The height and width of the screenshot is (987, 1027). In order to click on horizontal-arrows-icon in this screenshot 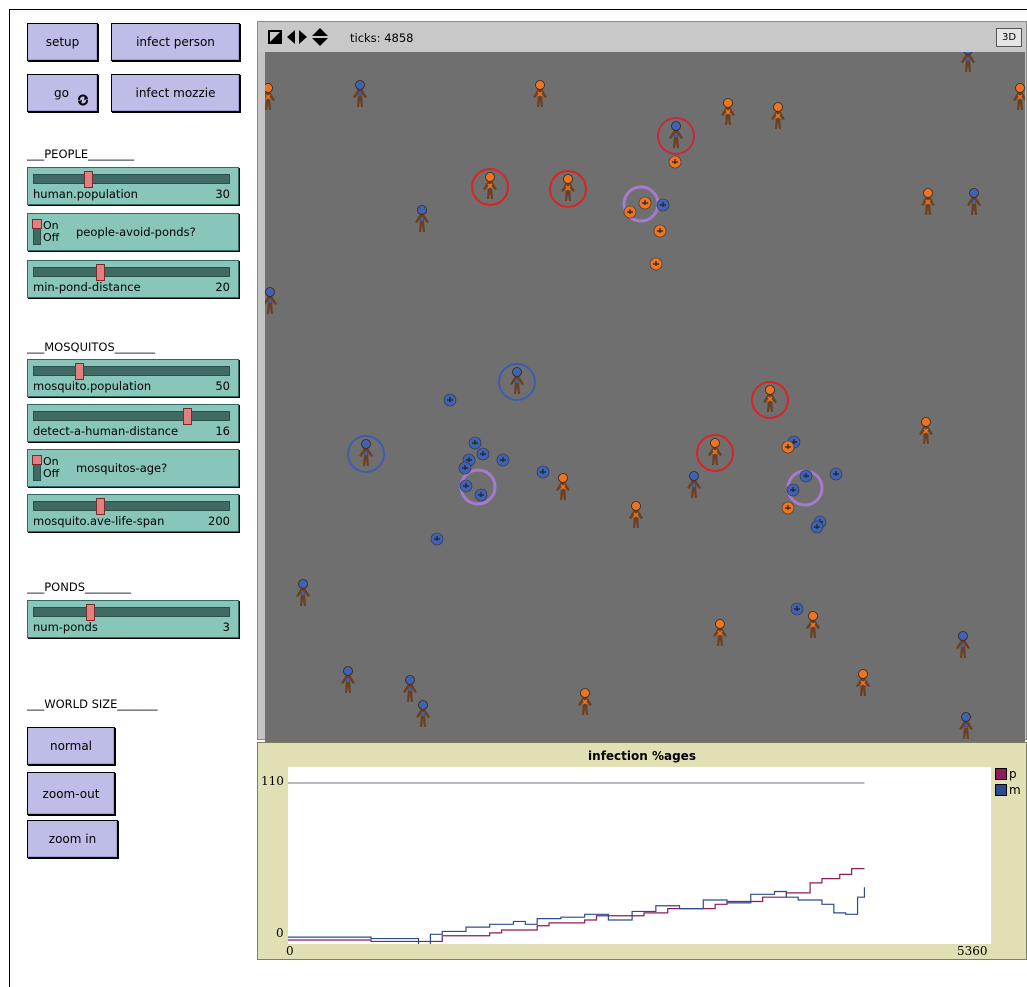, I will do `click(297, 37)`.